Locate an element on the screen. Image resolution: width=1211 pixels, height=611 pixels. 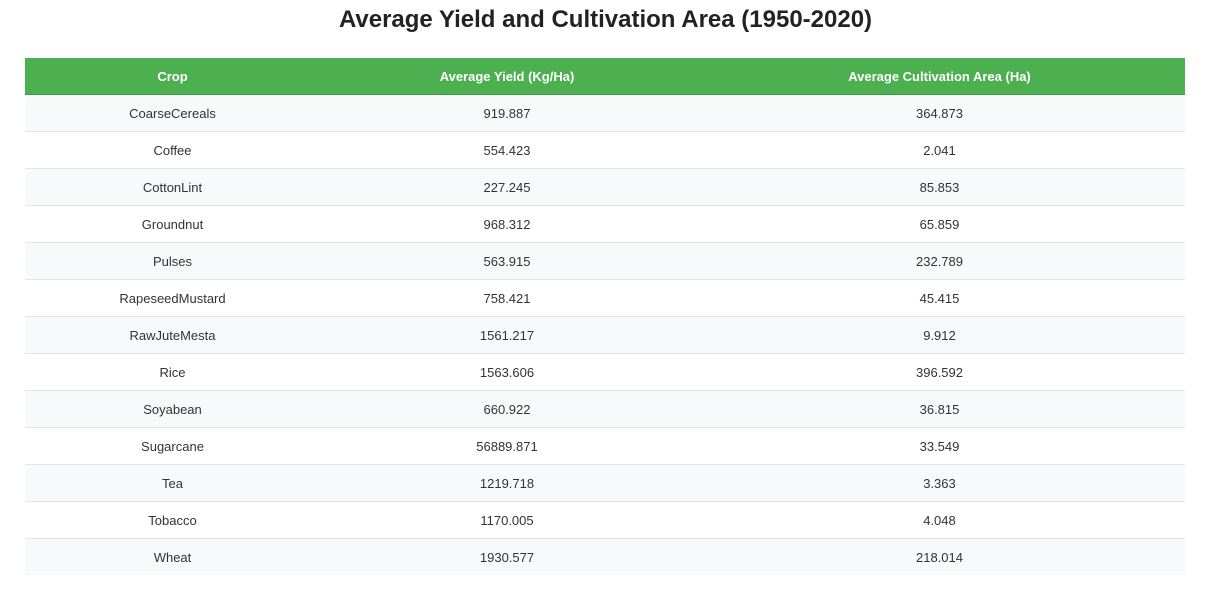
table-row: Soyabean 660.922 36.815 is located at coordinates (605, 409).